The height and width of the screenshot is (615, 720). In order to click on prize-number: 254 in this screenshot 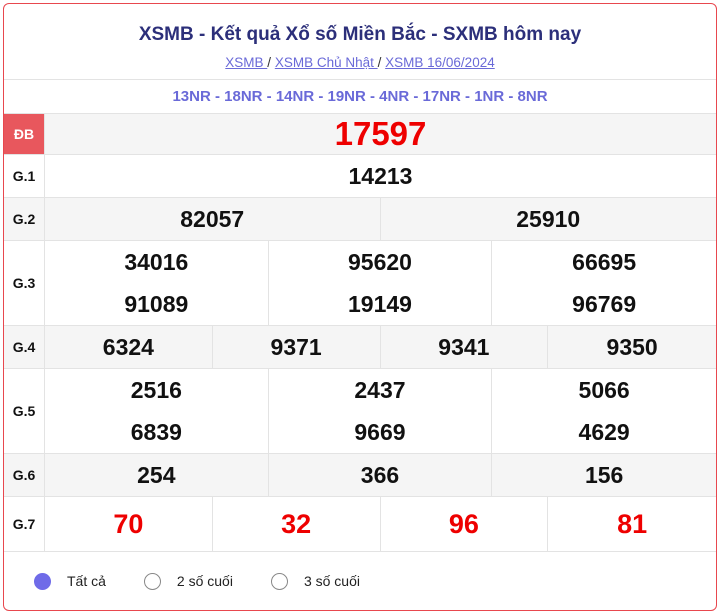, I will do `click(157, 475)`.